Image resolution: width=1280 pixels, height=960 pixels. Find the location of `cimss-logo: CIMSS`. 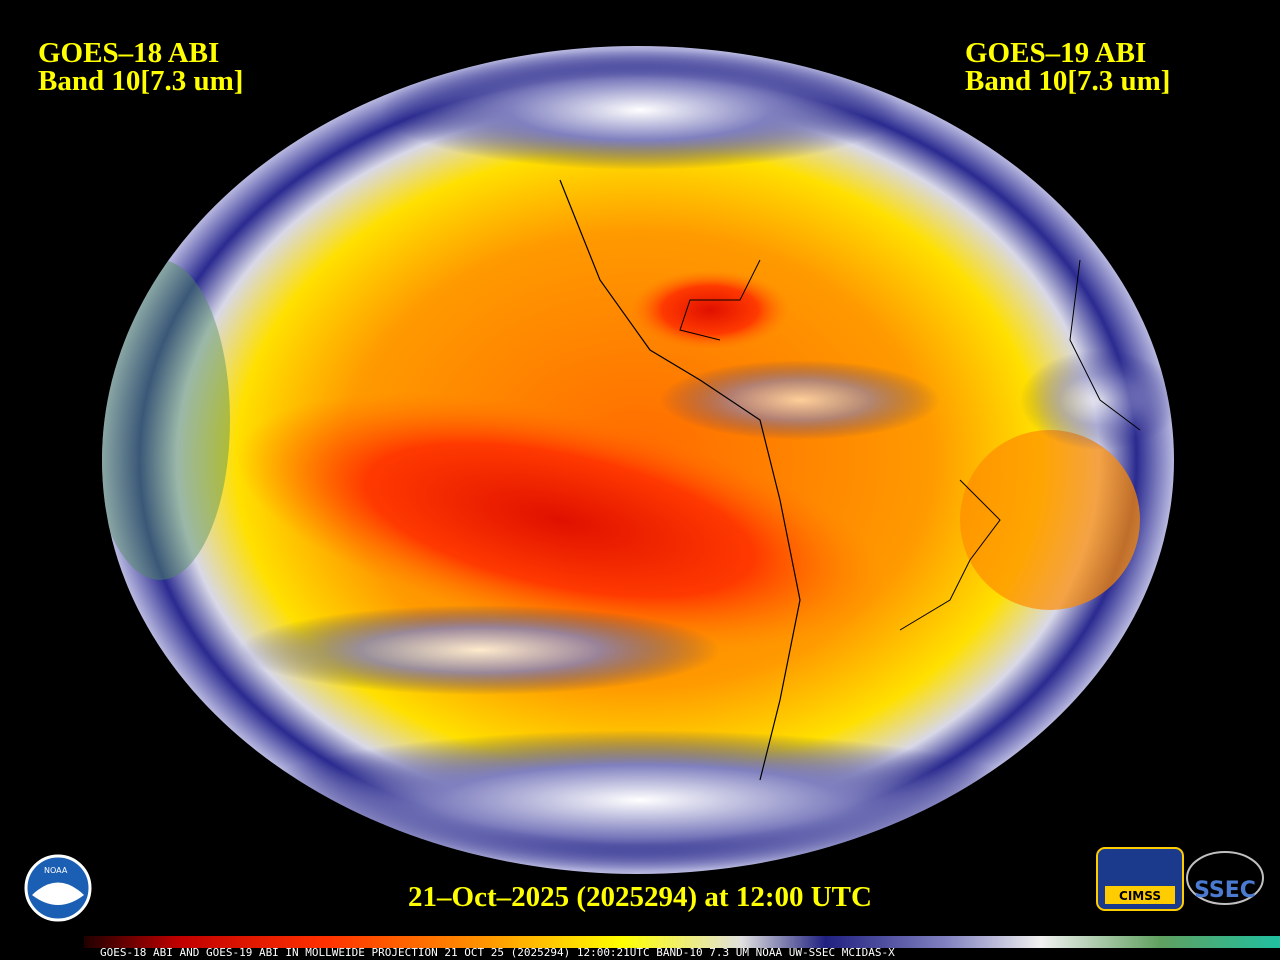

cimss-logo: CIMSS is located at coordinates (1140, 879).